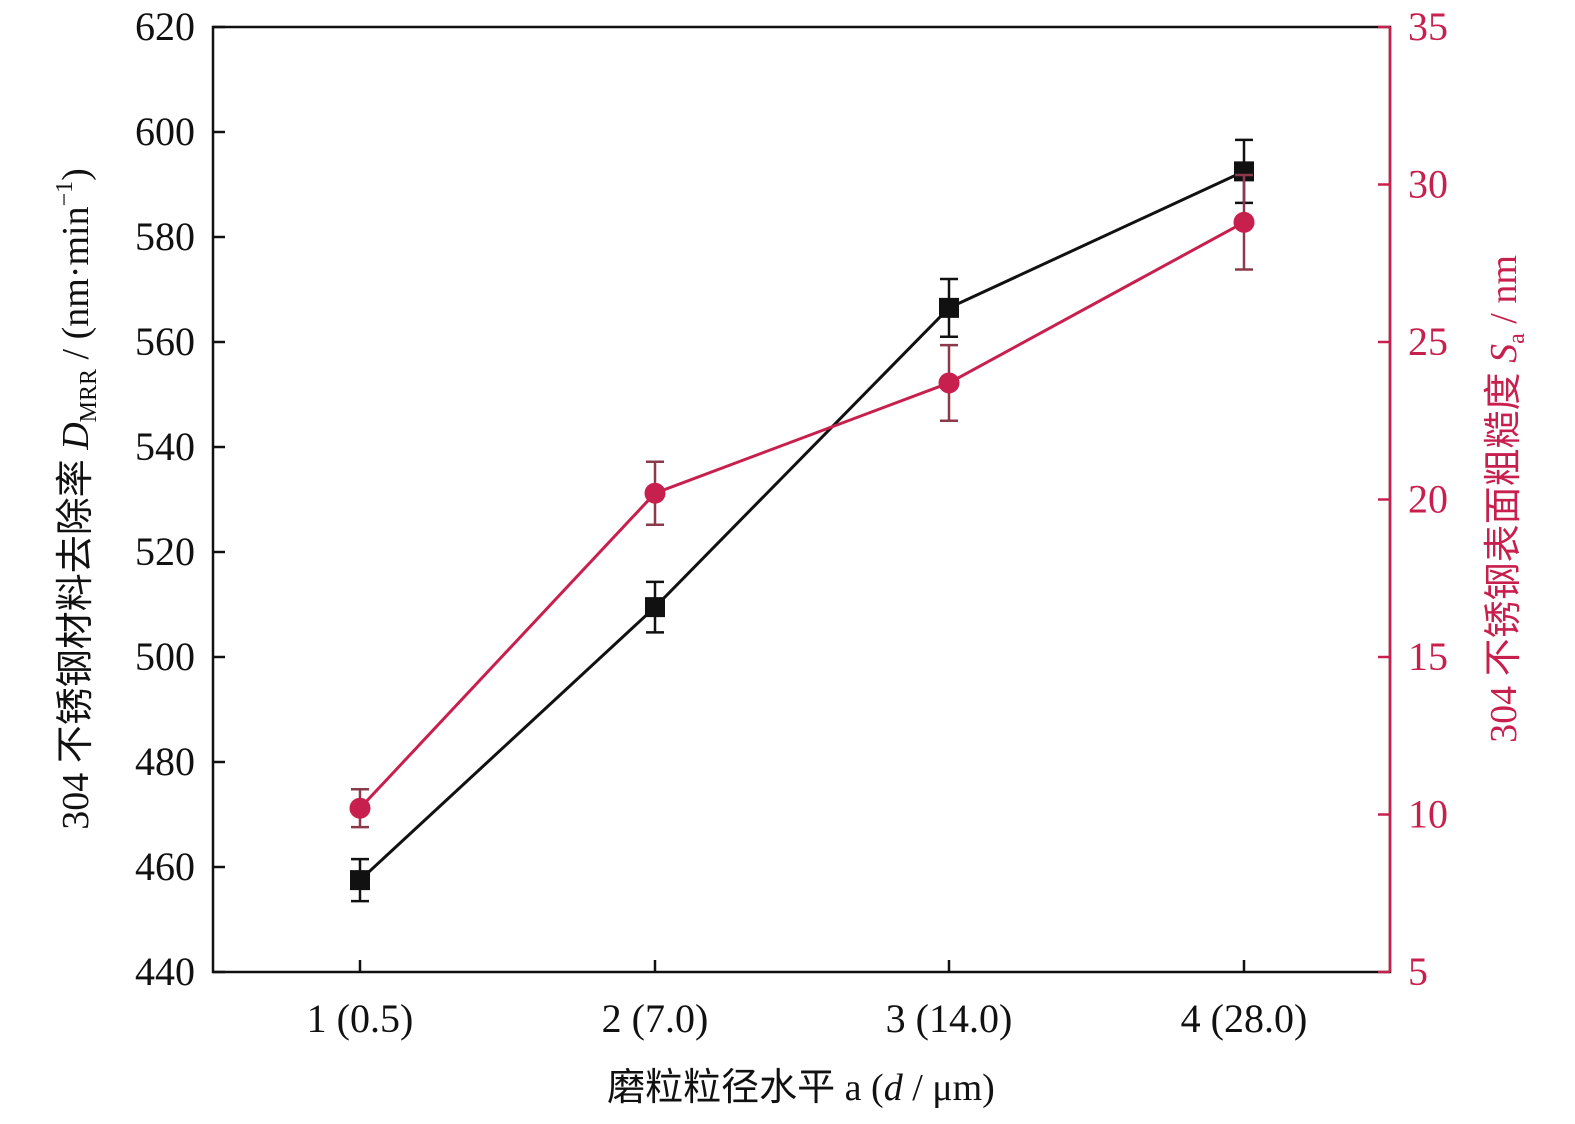 The width and height of the screenshot is (1575, 1124). Describe the element at coordinates (165, 446) in the screenshot. I see `left-tick-label: 540` at that location.